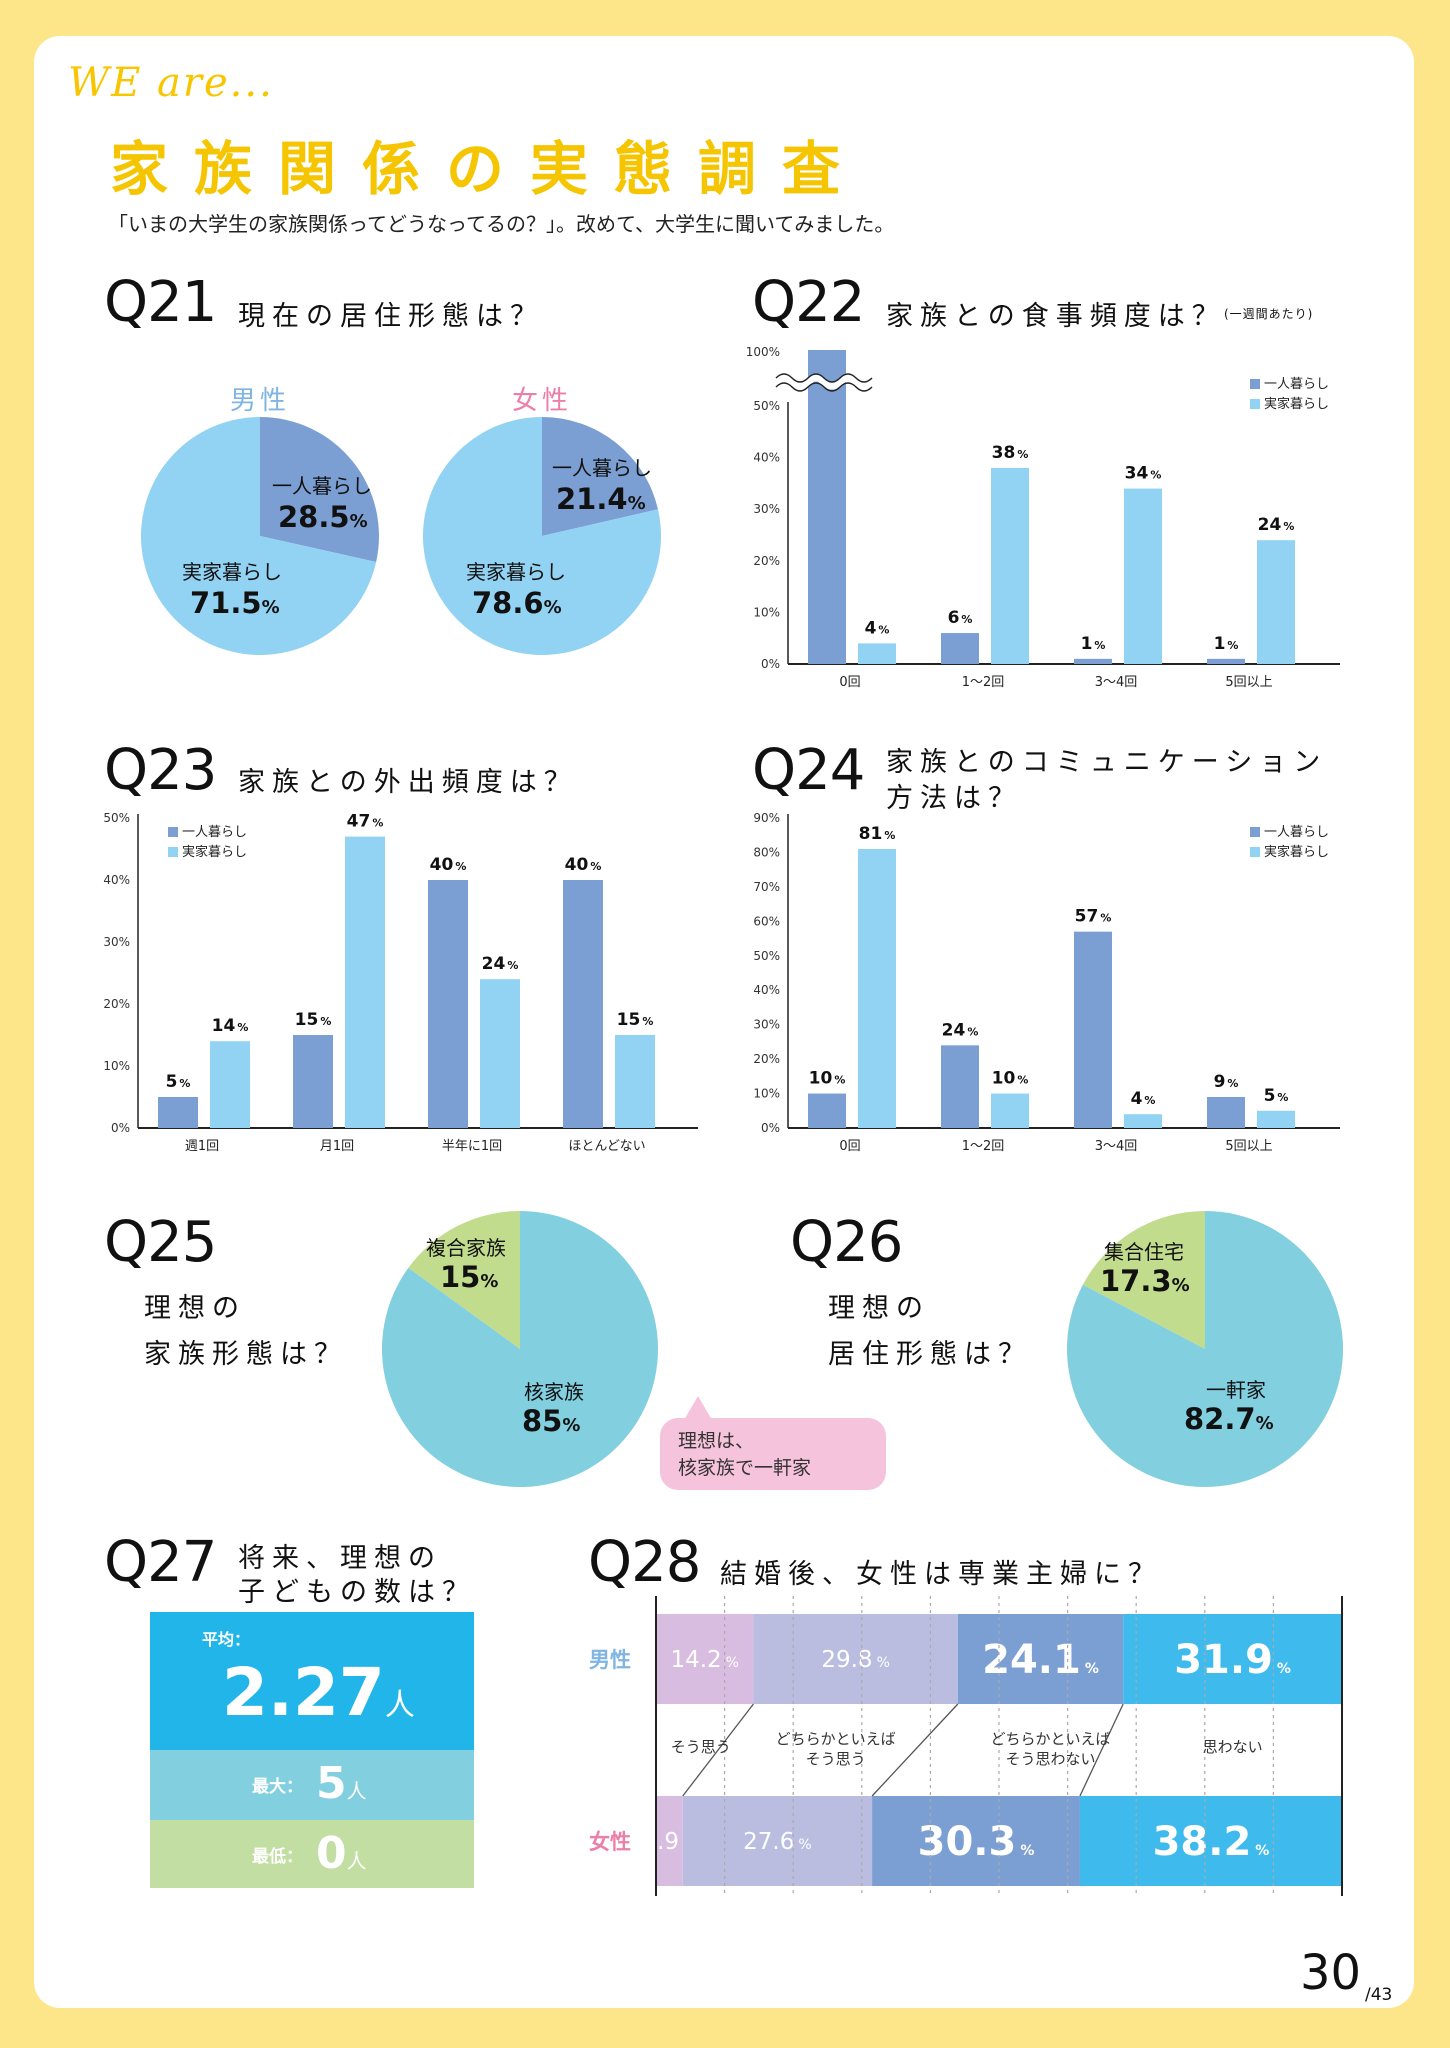  What do you see at coordinates (341, 1783) in the screenshot?
I see `q27-max-value: 5人` at bounding box center [341, 1783].